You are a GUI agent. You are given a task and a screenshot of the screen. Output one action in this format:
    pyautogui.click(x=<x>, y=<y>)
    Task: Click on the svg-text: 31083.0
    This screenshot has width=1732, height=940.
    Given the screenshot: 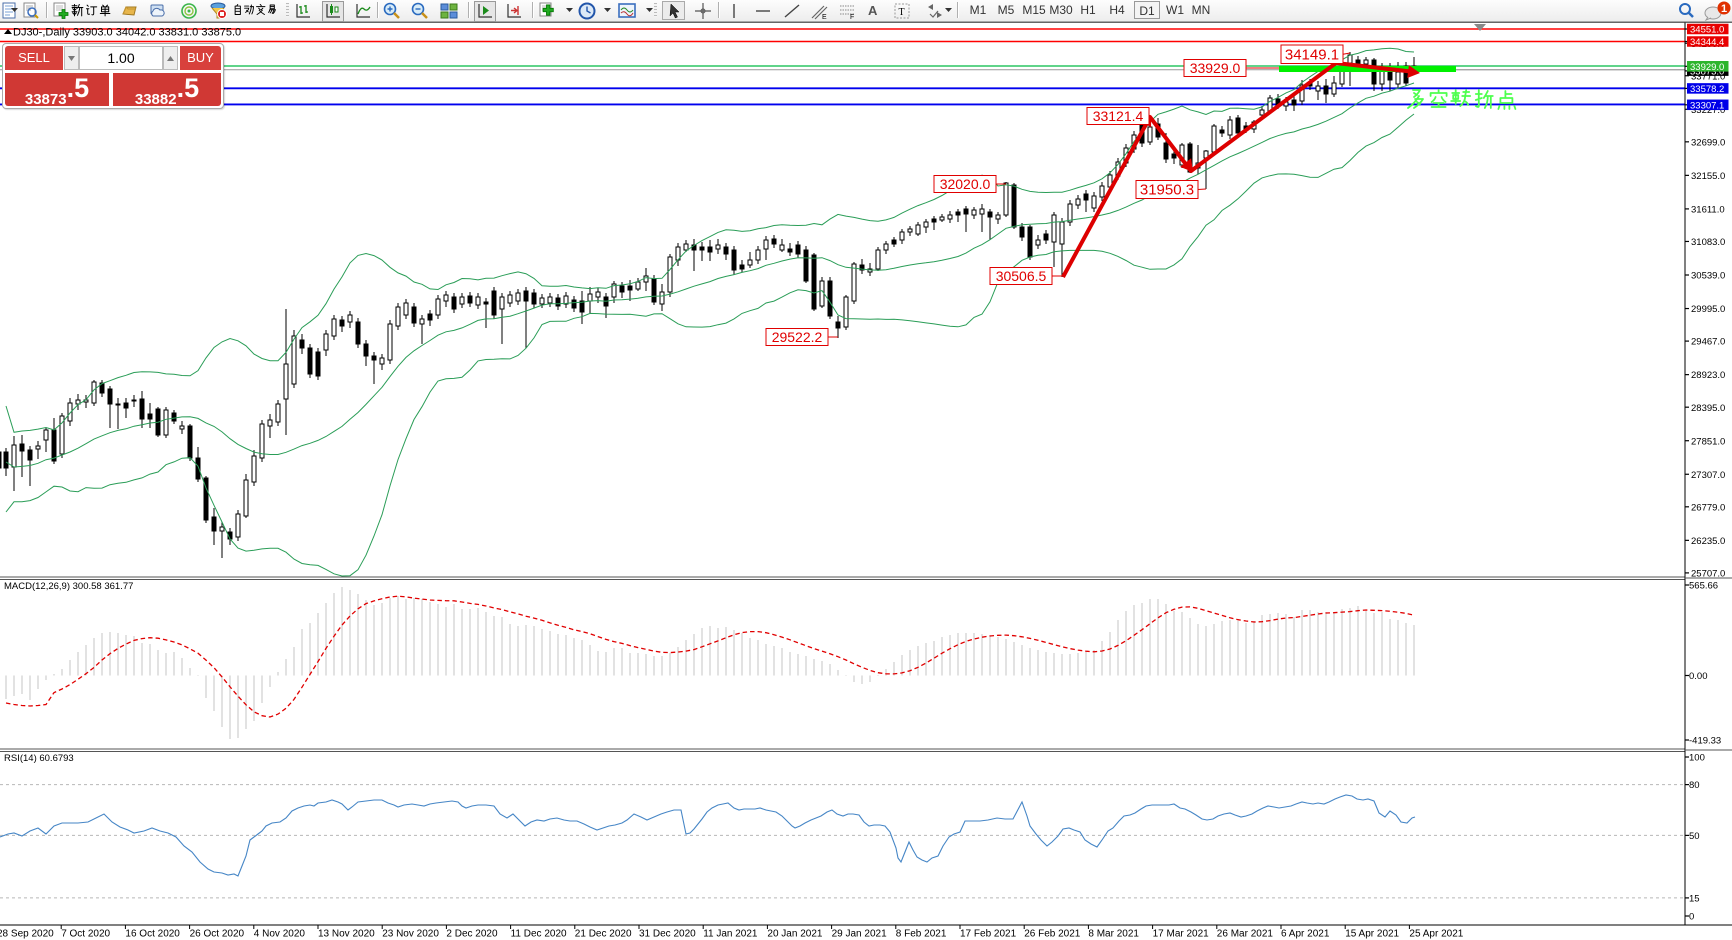 What is the action you would take?
    pyautogui.click(x=1708, y=242)
    